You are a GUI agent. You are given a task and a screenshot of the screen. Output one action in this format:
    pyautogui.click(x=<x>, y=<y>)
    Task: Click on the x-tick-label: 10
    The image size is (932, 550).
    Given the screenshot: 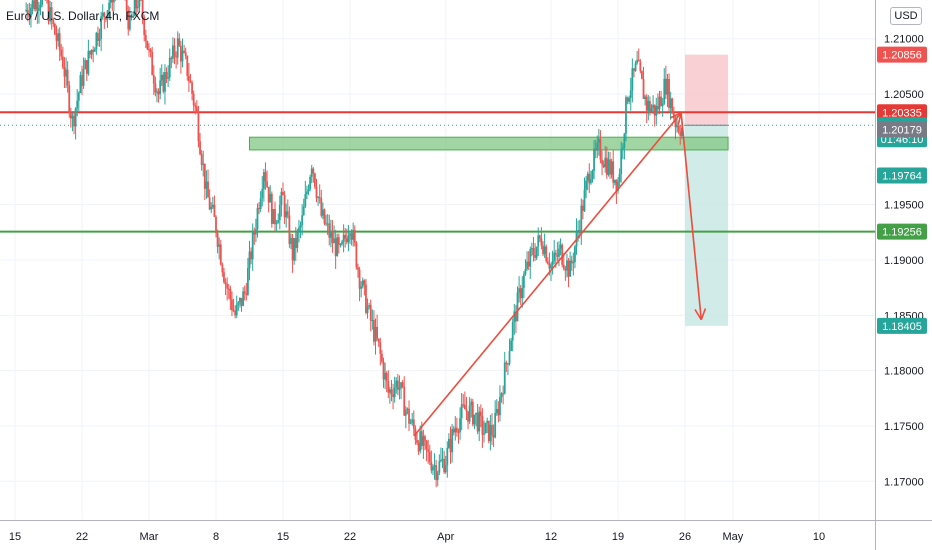 What is the action you would take?
    pyautogui.click(x=819, y=537)
    